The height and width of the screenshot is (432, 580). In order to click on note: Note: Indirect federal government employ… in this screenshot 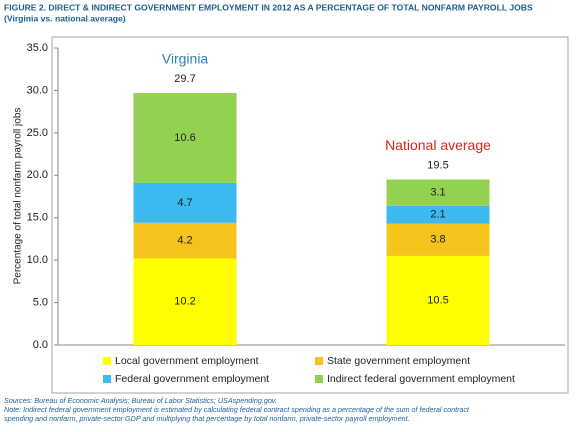, I will do `click(237, 409)`.